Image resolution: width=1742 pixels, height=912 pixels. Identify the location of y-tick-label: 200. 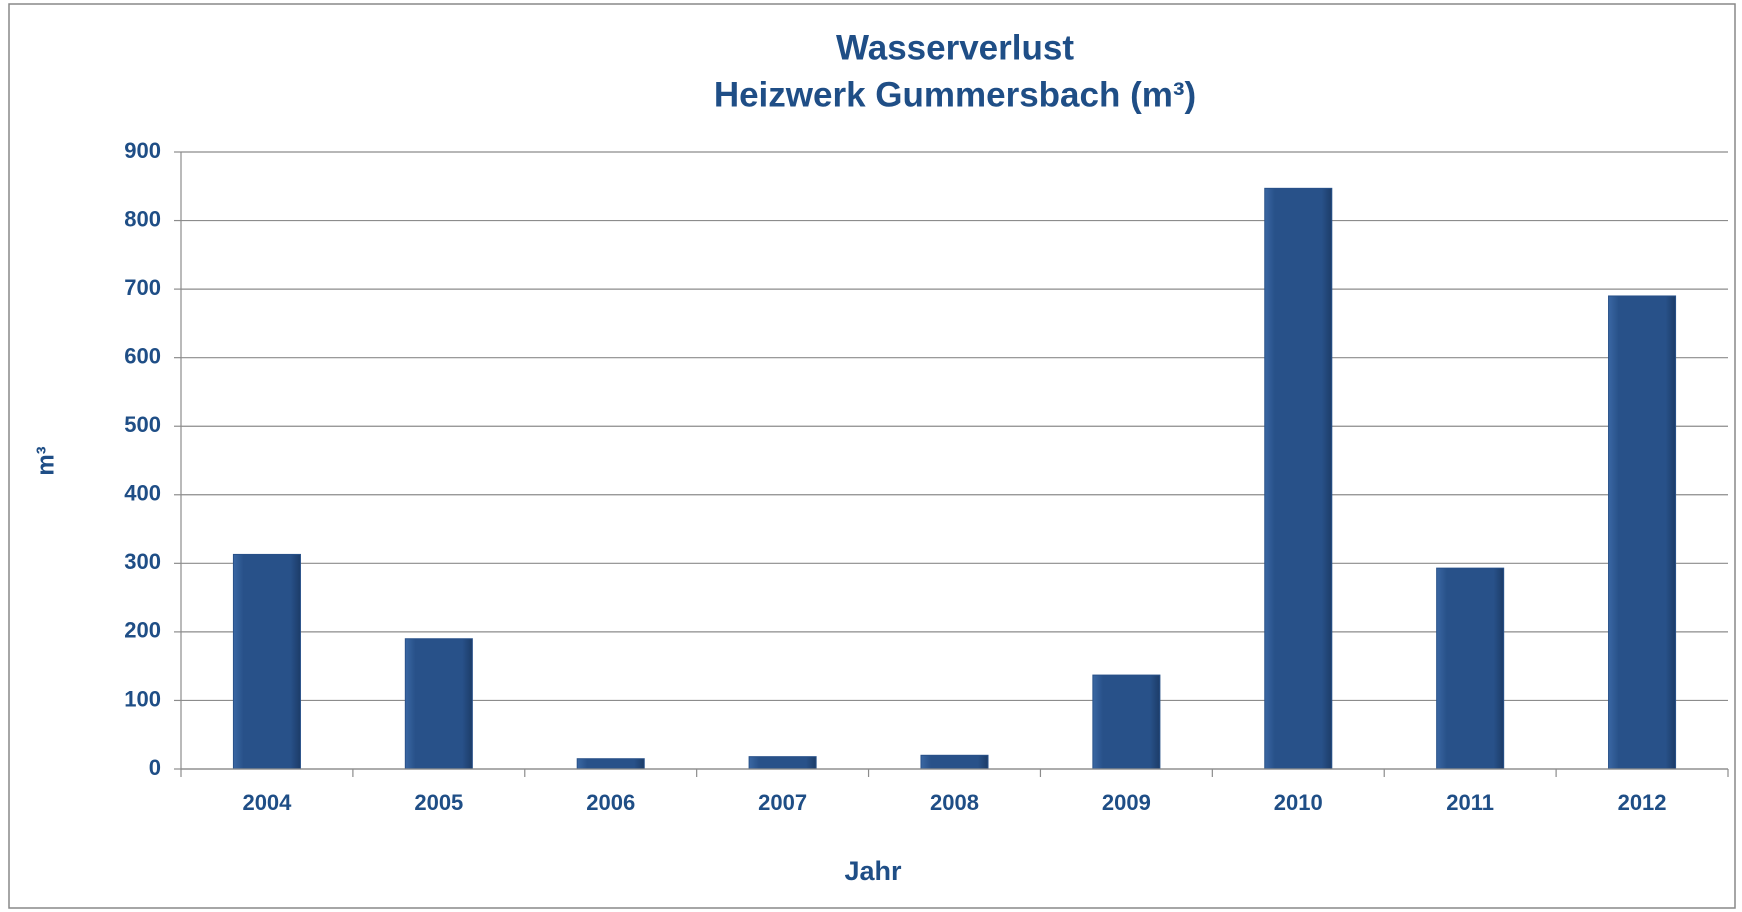
(142, 630).